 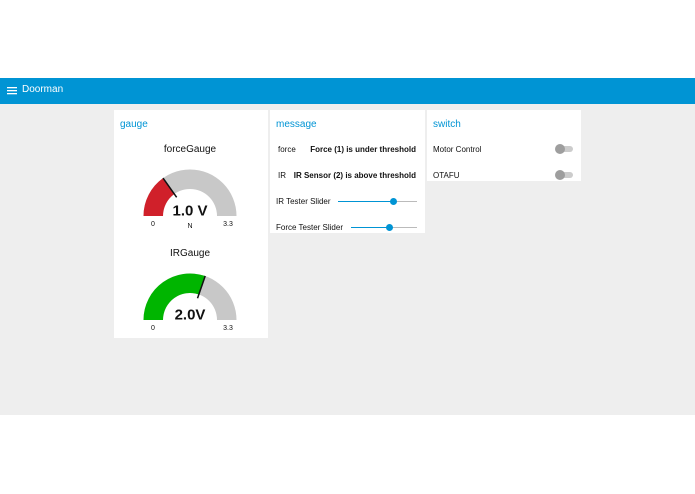 I want to click on gauge-value-label: 2.0V, so click(x=190, y=315).